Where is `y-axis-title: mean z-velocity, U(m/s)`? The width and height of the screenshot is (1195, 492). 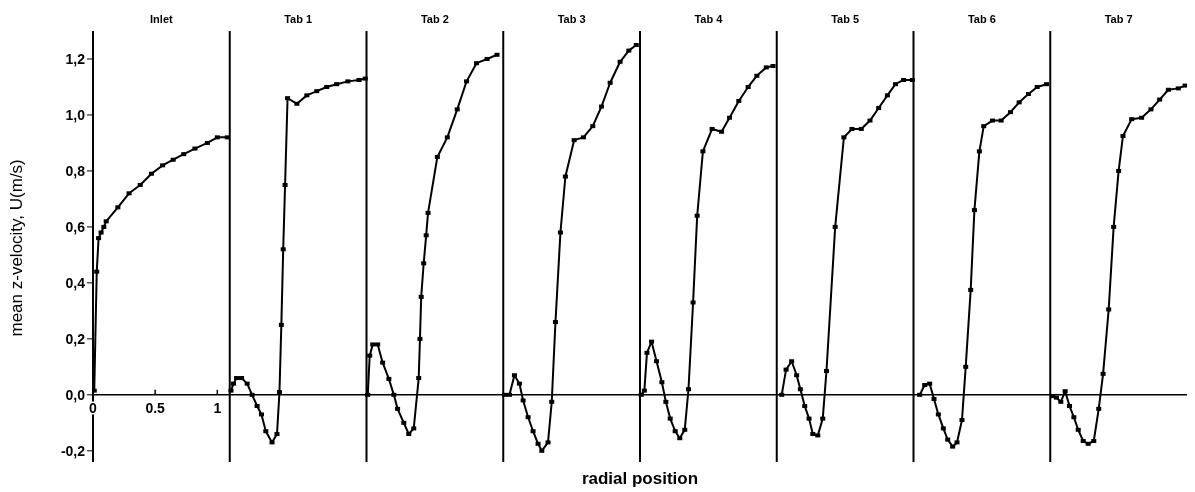
y-axis-title: mean z-velocity, U(m/s) is located at coordinates (17, 248).